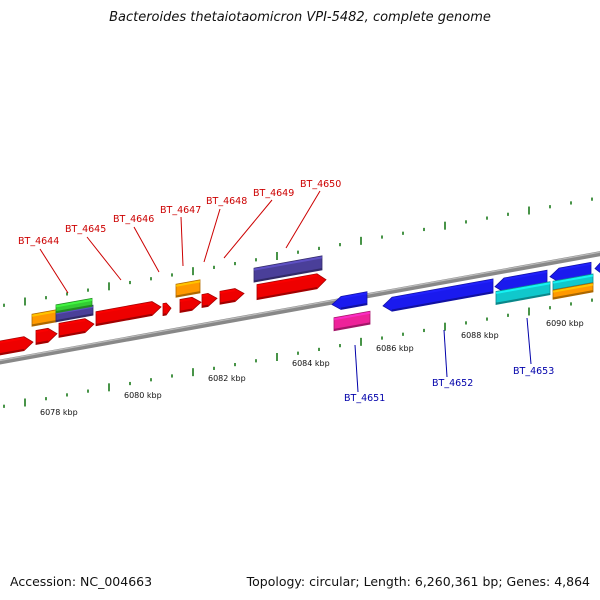  Describe the element at coordinates (565, 323) in the screenshot. I see `scale-label-6090: 6090 kbp` at that location.